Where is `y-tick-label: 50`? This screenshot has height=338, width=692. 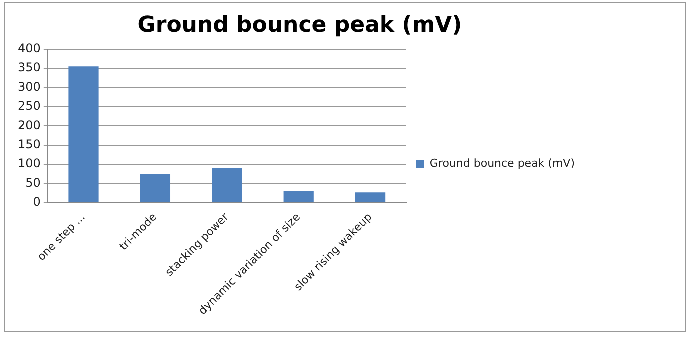 y-tick-label: 50 is located at coordinates (33, 183).